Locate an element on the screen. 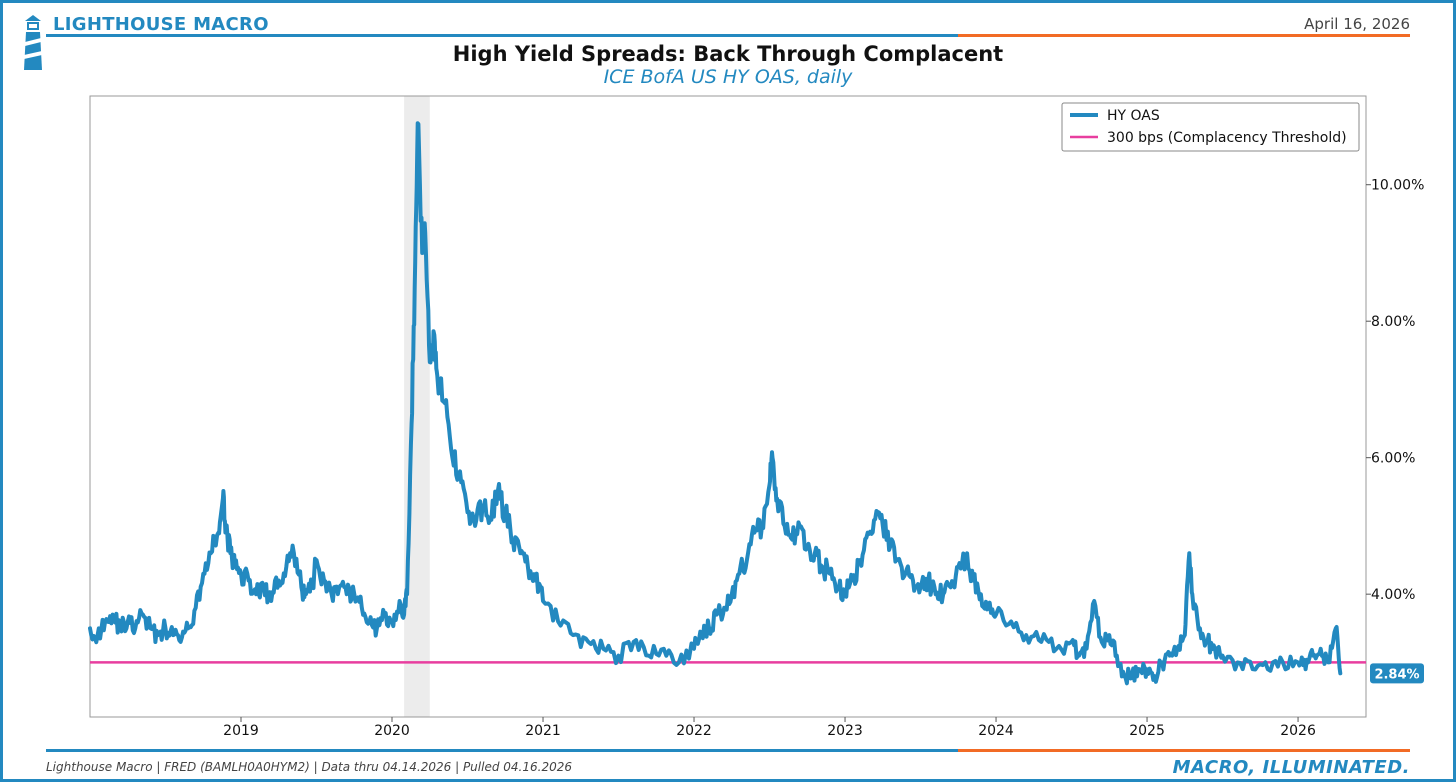 Image resolution: width=1456 pixels, height=782 pixels. x-tick-label: 2025 is located at coordinates (1147, 731).